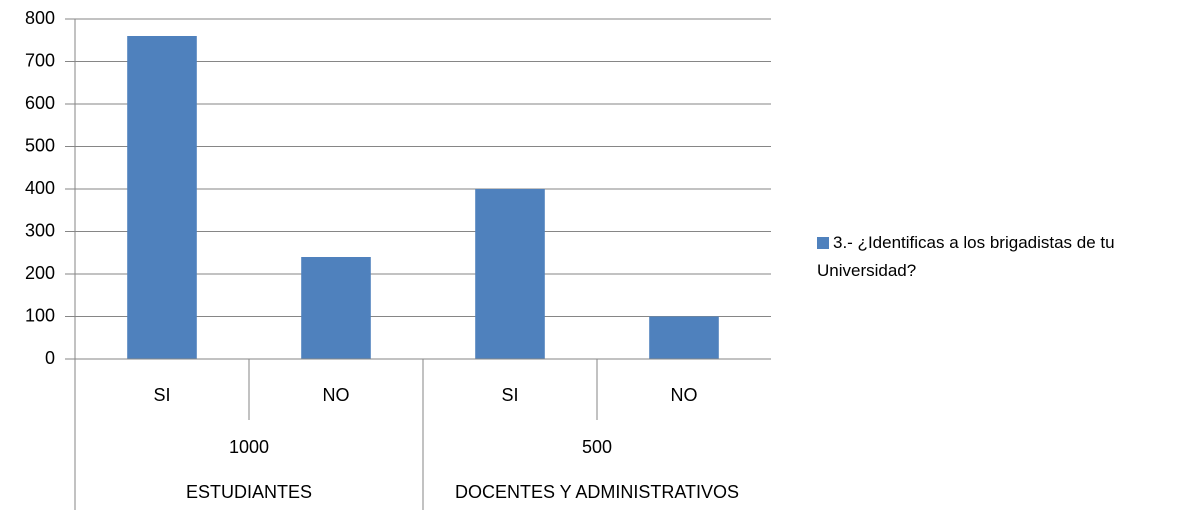  Describe the element at coordinates (40, 103) in the screenshot. I see `y-tick-label: 600` at that location.